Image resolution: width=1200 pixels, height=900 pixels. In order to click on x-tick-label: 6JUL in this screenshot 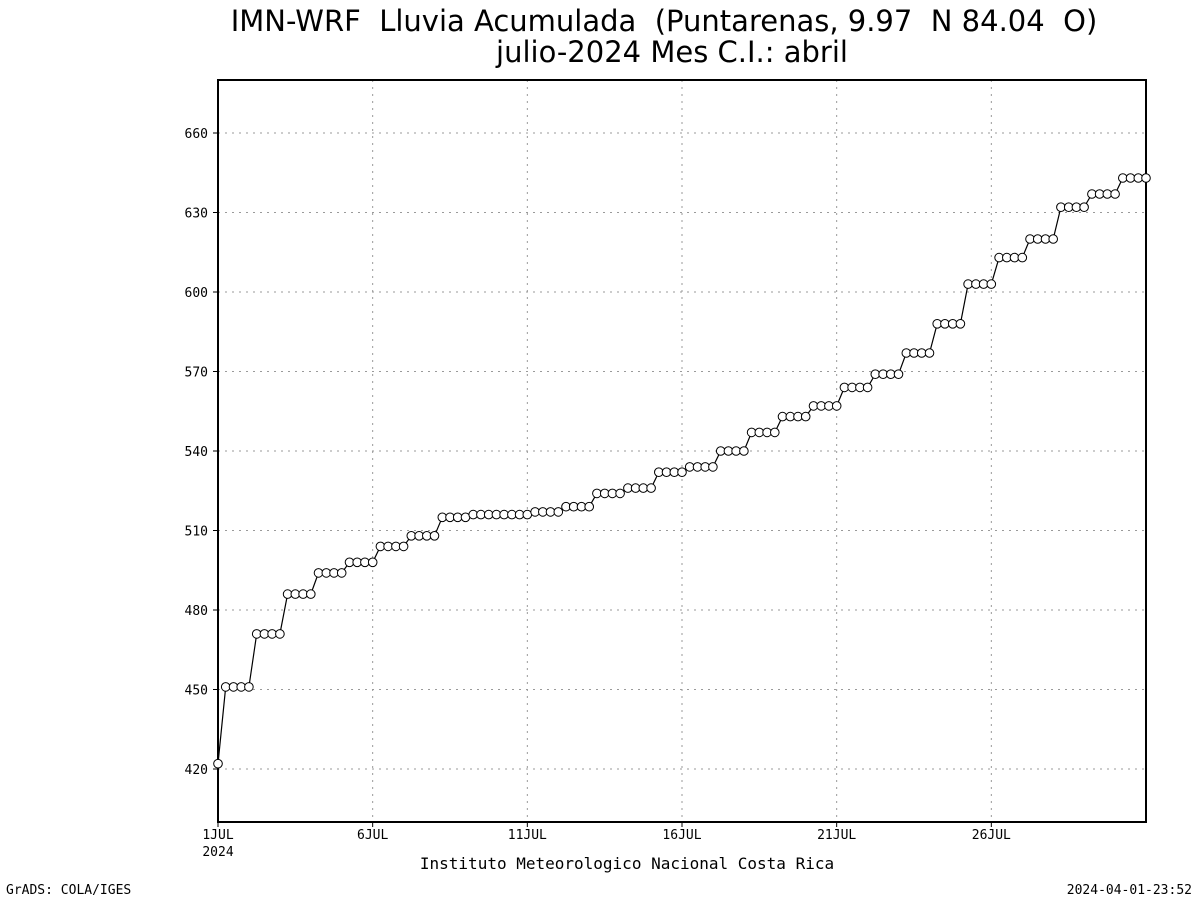, I will do `click(372, 835)`.